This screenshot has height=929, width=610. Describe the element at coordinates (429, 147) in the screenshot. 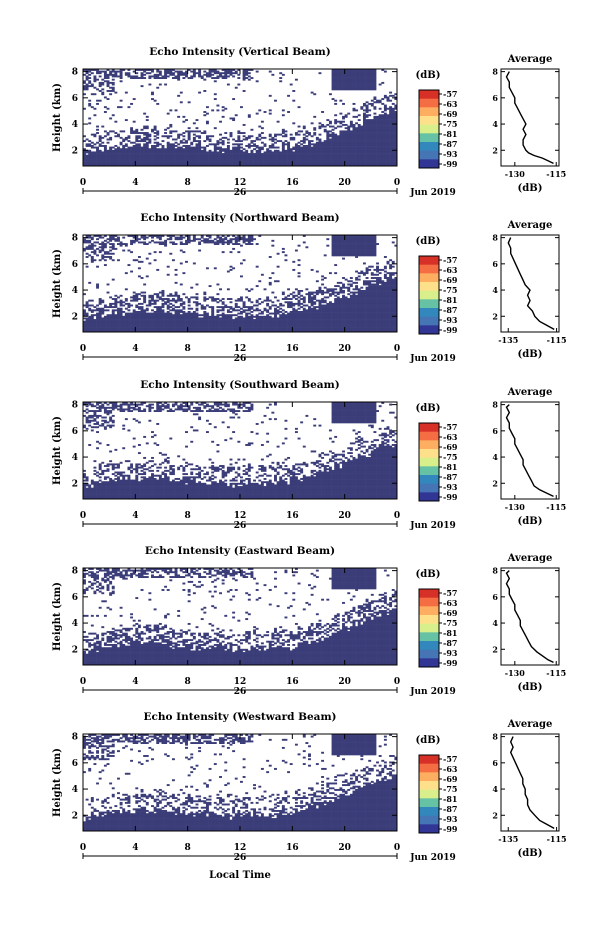

I see `colorbar-swatch` at that location.